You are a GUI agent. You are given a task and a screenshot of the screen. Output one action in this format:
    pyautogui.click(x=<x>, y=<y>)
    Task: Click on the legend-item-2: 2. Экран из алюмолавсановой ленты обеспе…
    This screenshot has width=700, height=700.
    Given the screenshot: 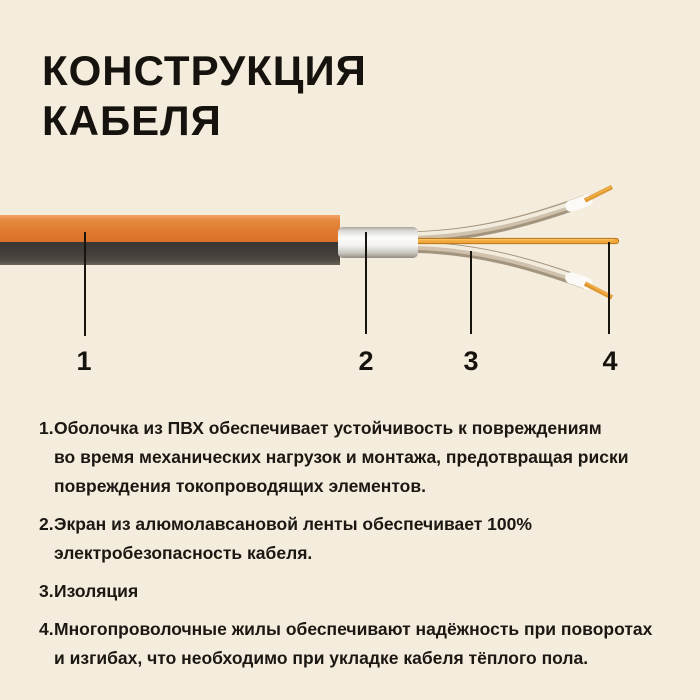 What is the action you would take?
    pyautogui.click(x=354, y=539)
    